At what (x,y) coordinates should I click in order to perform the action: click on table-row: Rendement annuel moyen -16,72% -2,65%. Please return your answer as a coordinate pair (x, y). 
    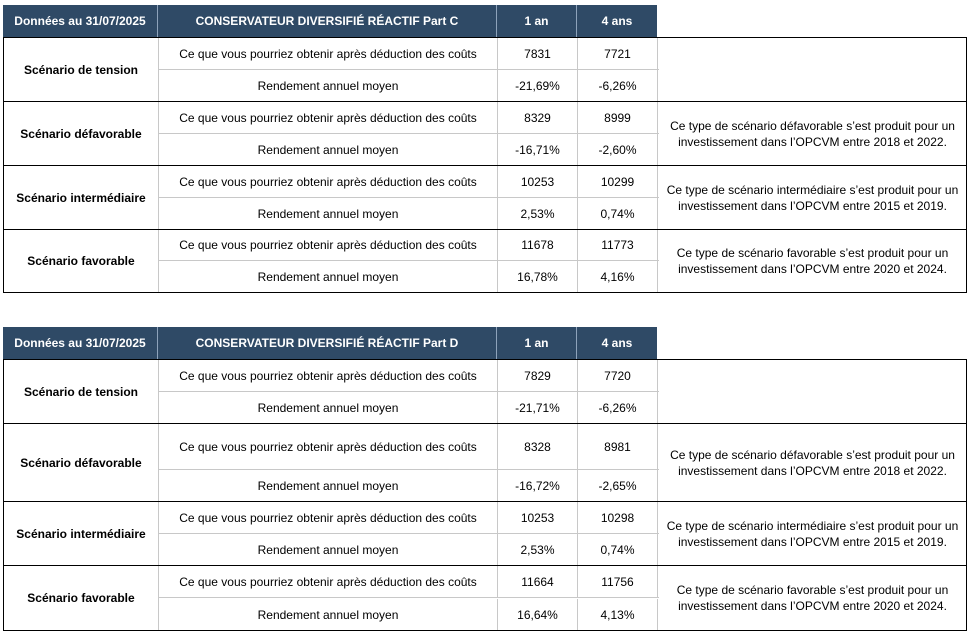
    Looking at the image, I should click on (409, 485).